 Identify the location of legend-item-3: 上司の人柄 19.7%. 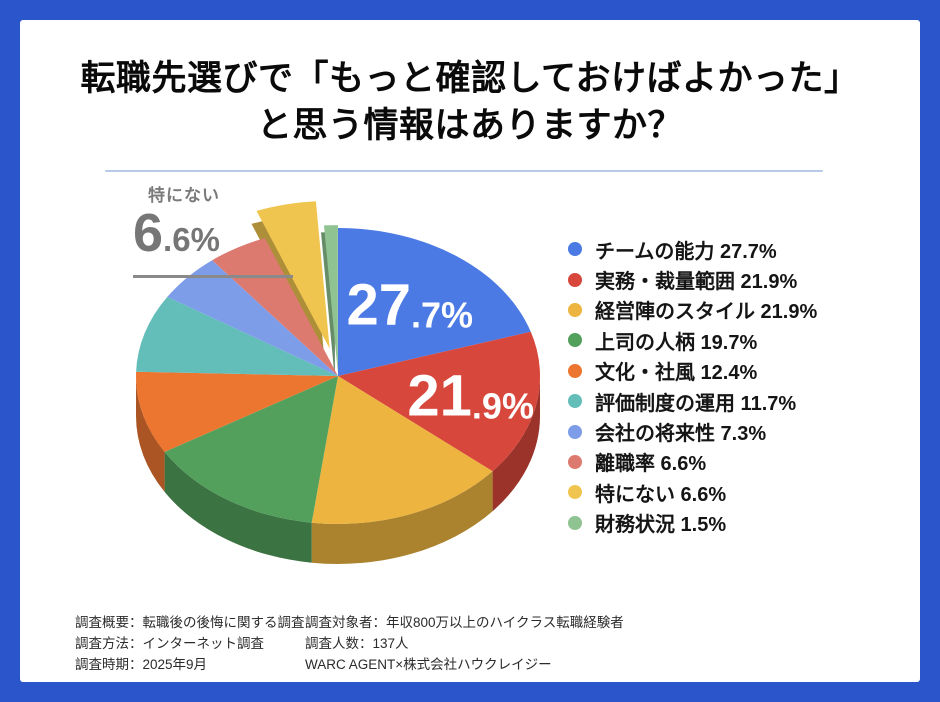
(692, 340).